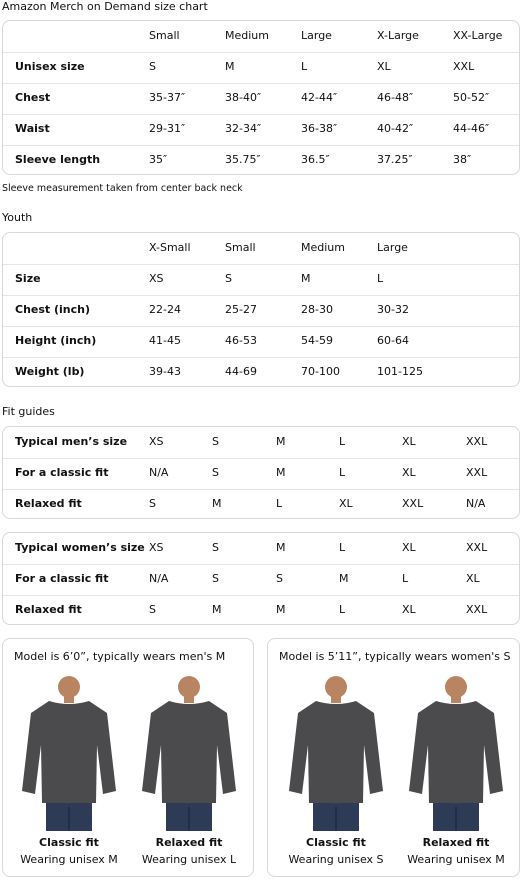  I want to click on column-header: XX-Large, so click(478, 35).